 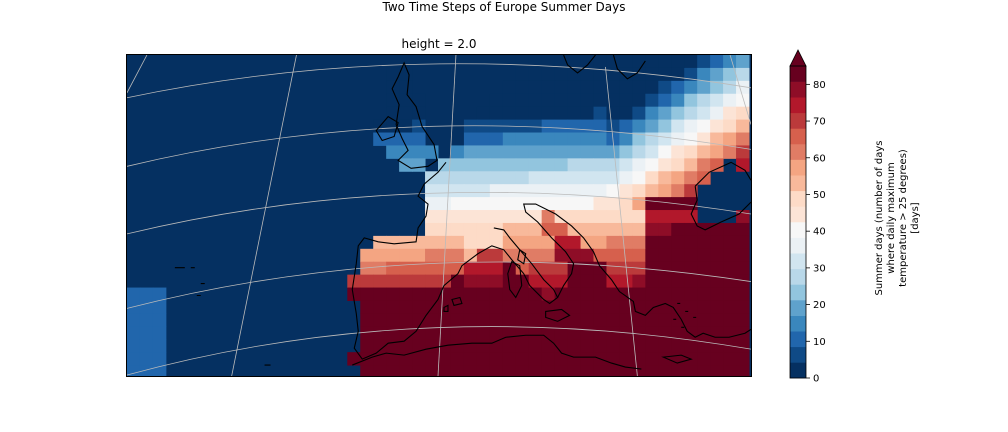 I want to click on colorbar-extend-max, so click(x=798, y=58).